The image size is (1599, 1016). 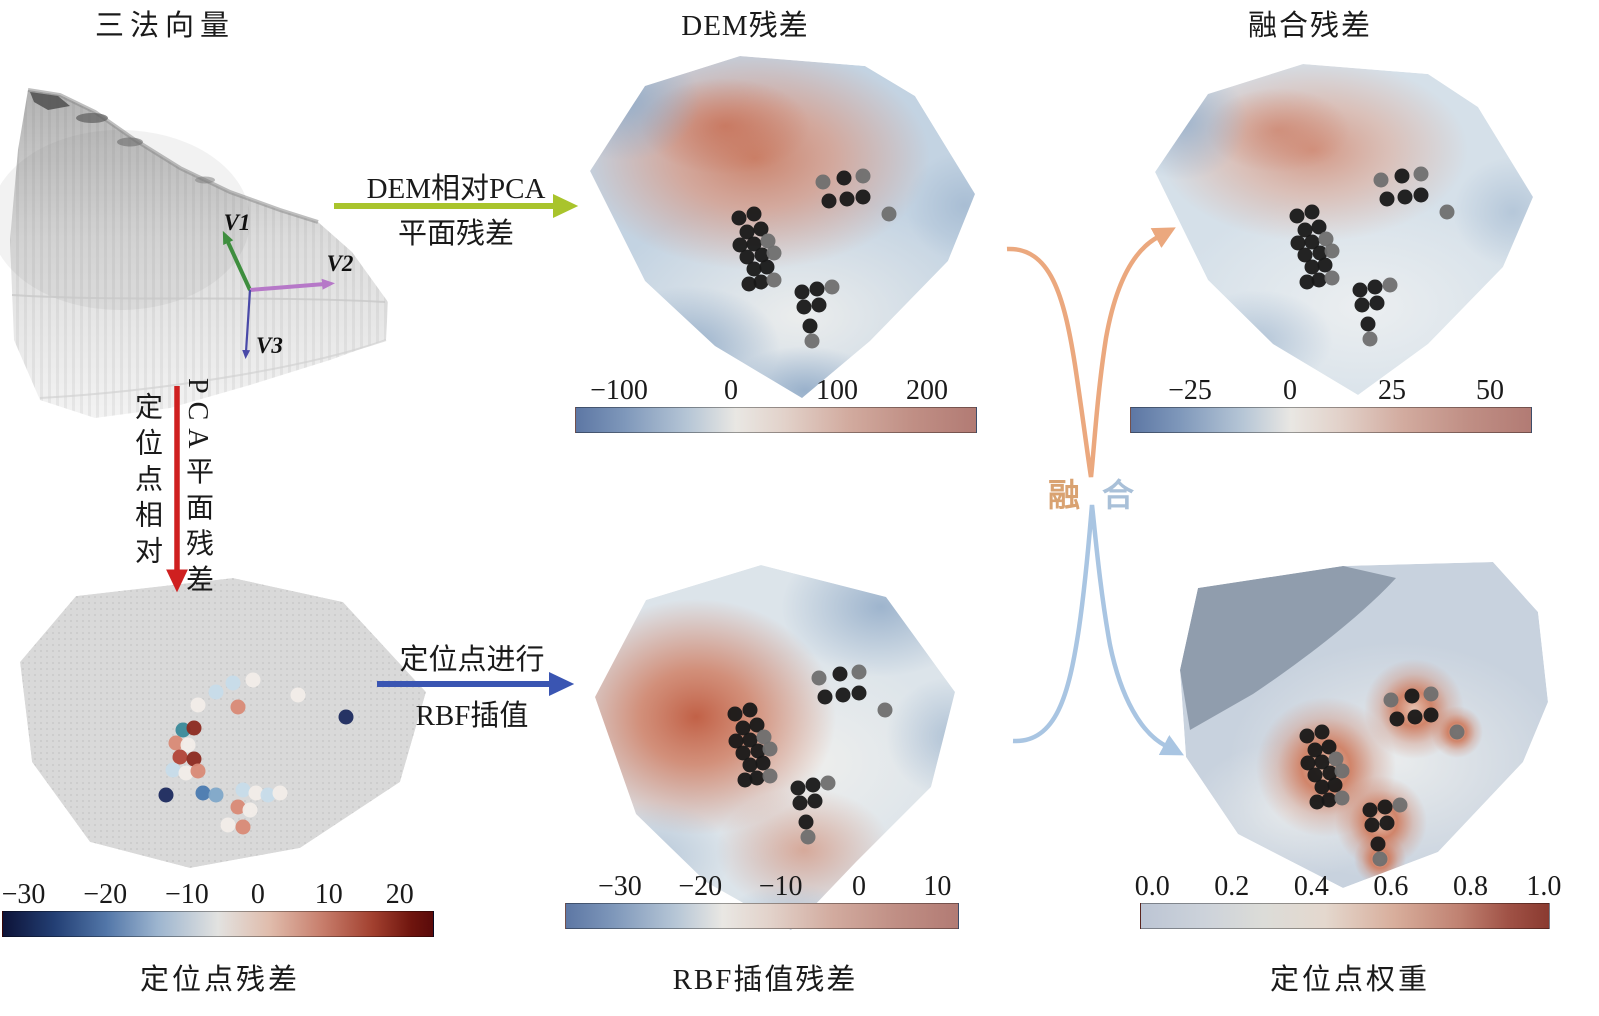 I want to click on colorbar-tick-label: 50, so click(x=1490, y=390).